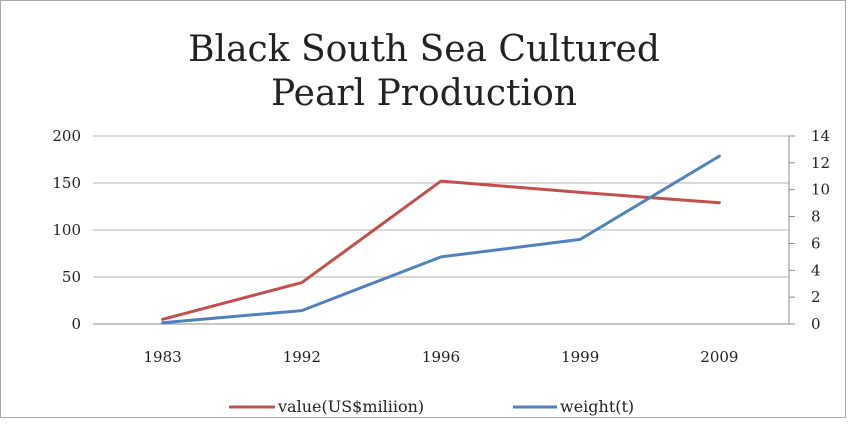  I want to click on right-tick-label: 2, so click(816, 297).